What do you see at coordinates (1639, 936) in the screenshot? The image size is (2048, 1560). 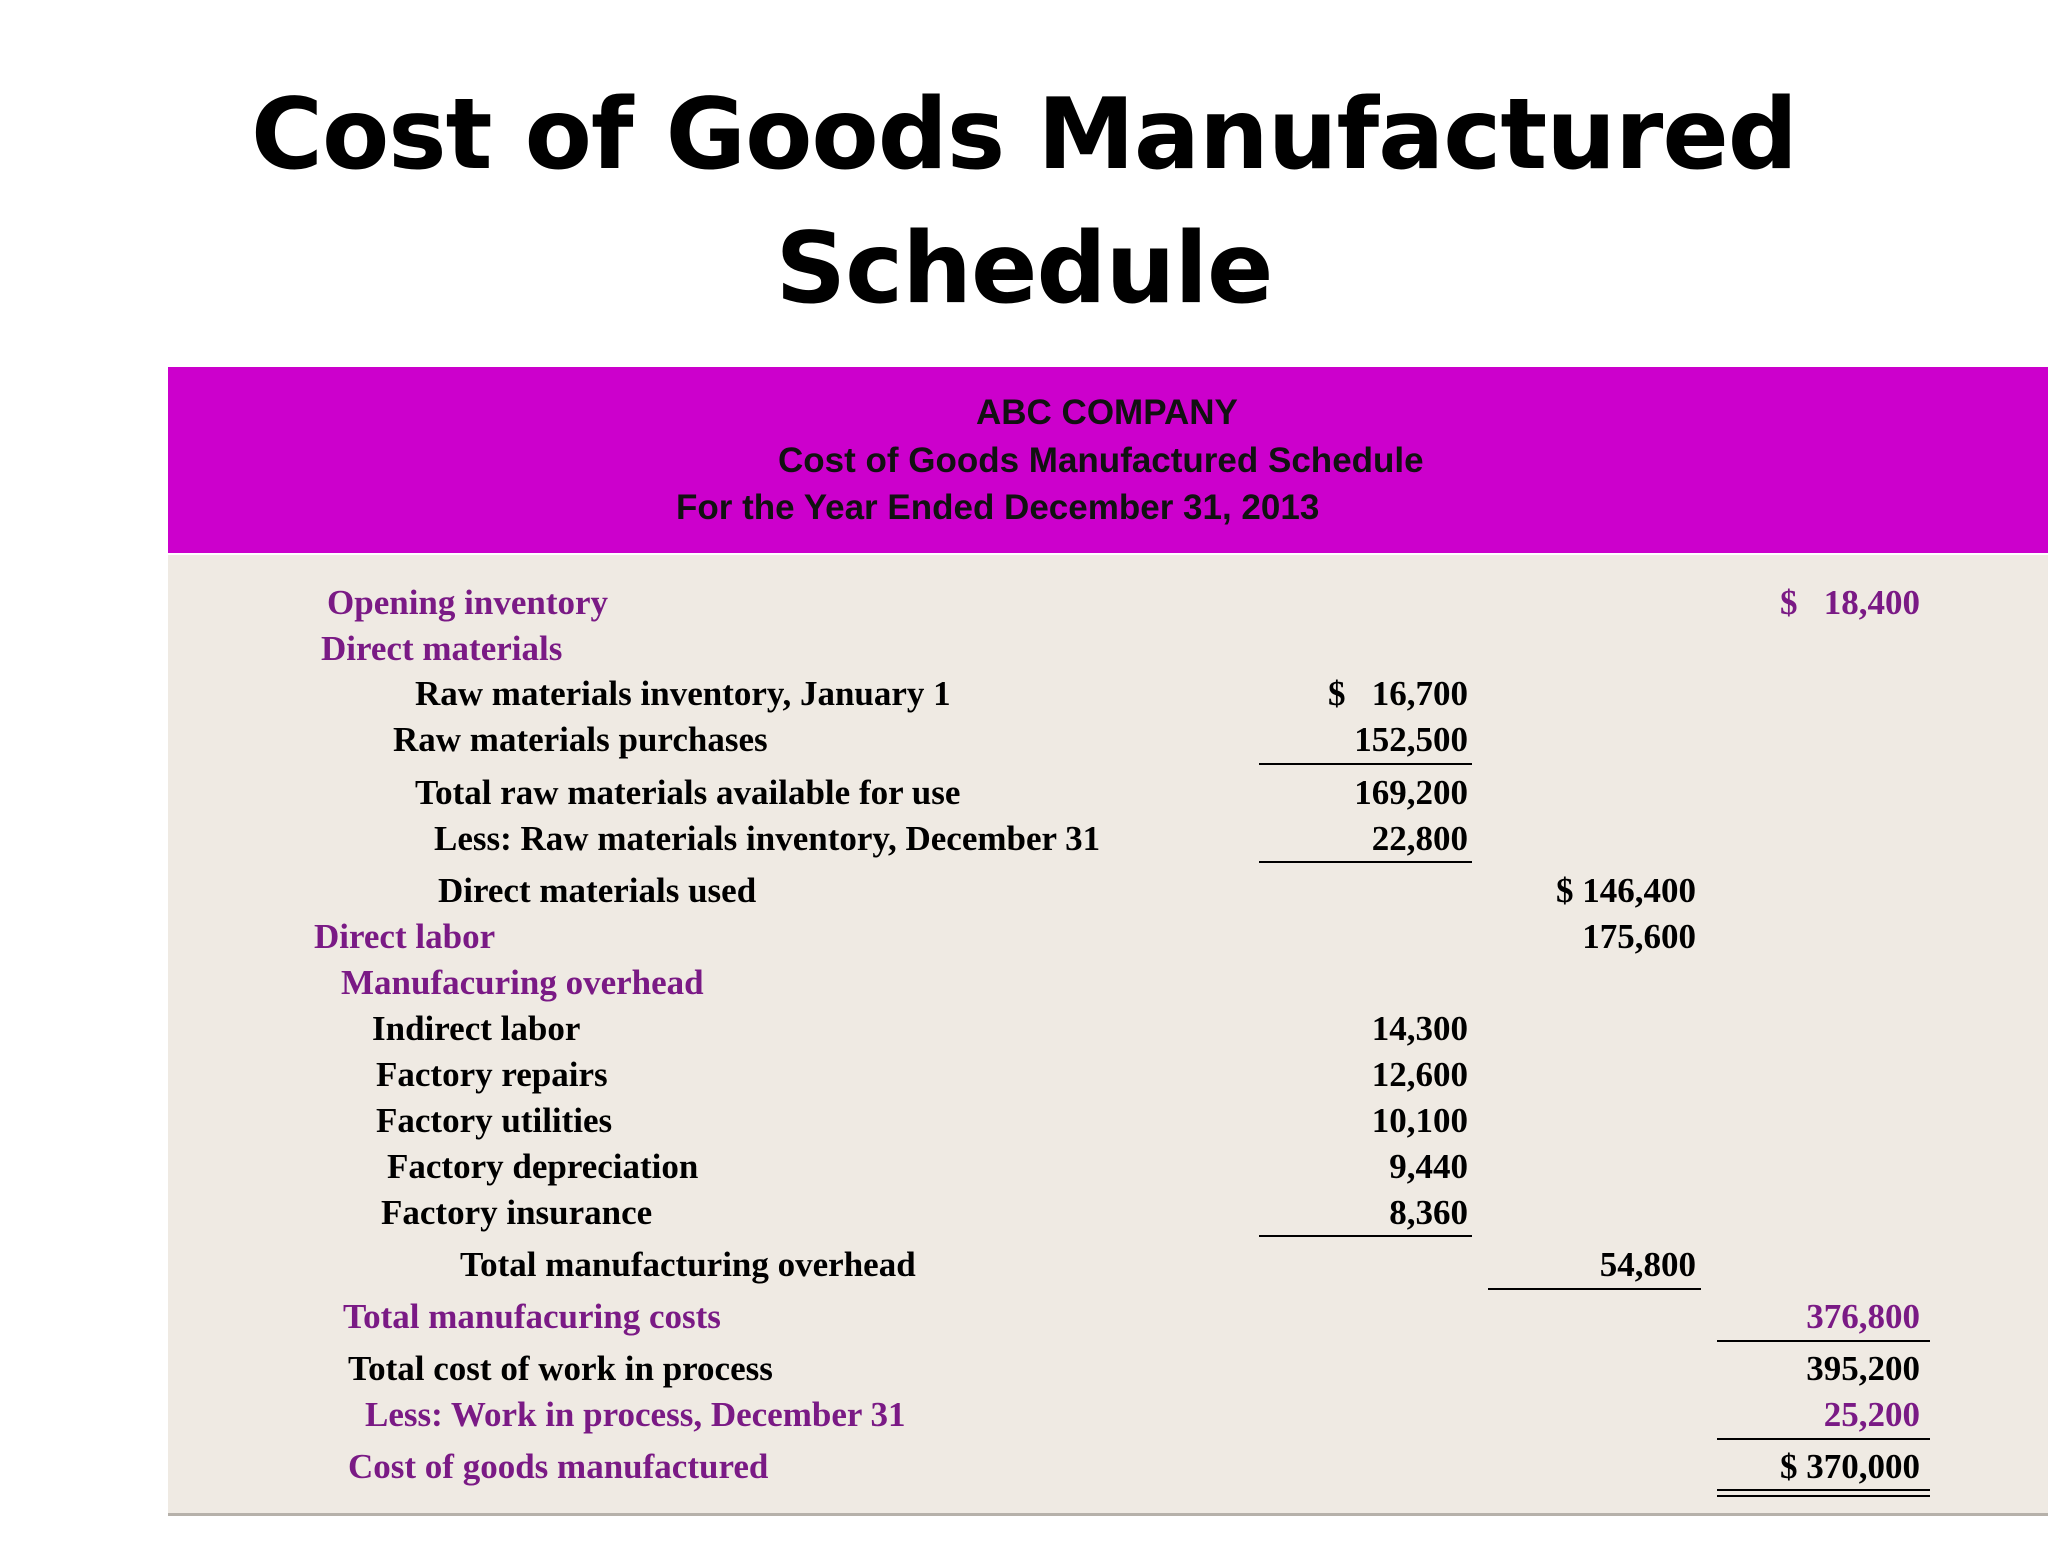 I see `amount-direct-labor: 175,600` at bounding box center [1639, 936].